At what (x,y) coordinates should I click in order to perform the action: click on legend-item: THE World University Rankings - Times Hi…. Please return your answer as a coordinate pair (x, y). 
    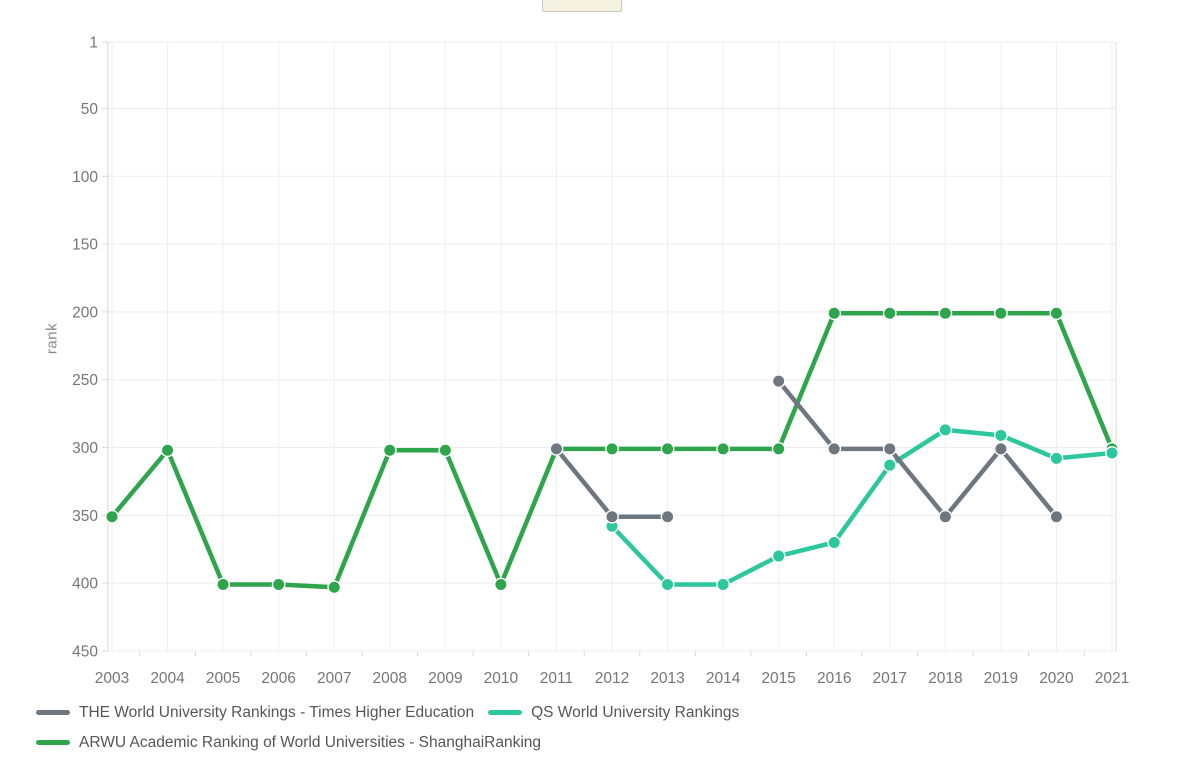
    Looking at the image, I should click on (255, 712).